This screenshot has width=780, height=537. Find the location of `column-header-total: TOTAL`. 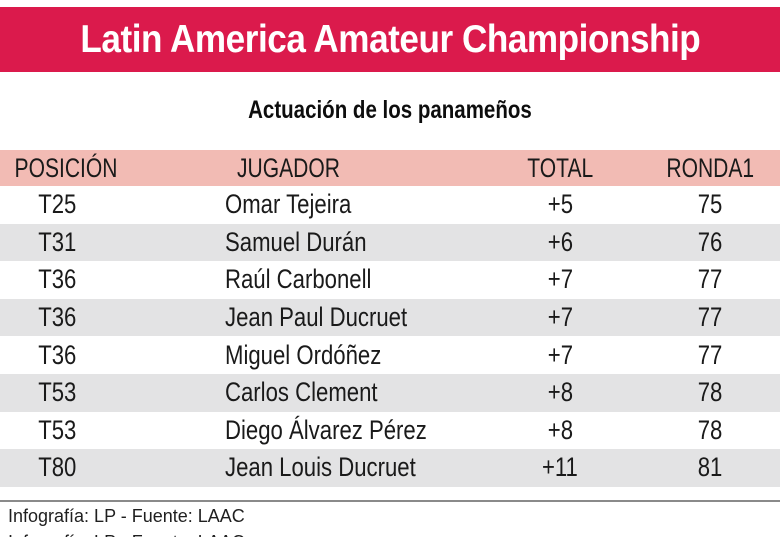

column-header-total: TOTAL is located at coordinates (560, 167).